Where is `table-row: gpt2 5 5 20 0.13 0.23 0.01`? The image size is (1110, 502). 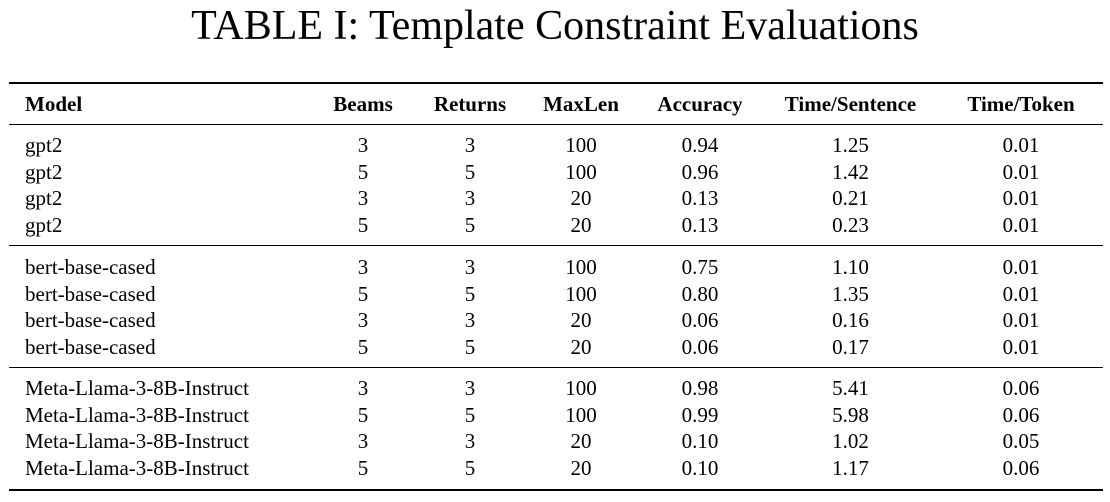
table-row: gpt2 5 5 20 0.13 0.23 0.01 is located at coordinates (556, 225).